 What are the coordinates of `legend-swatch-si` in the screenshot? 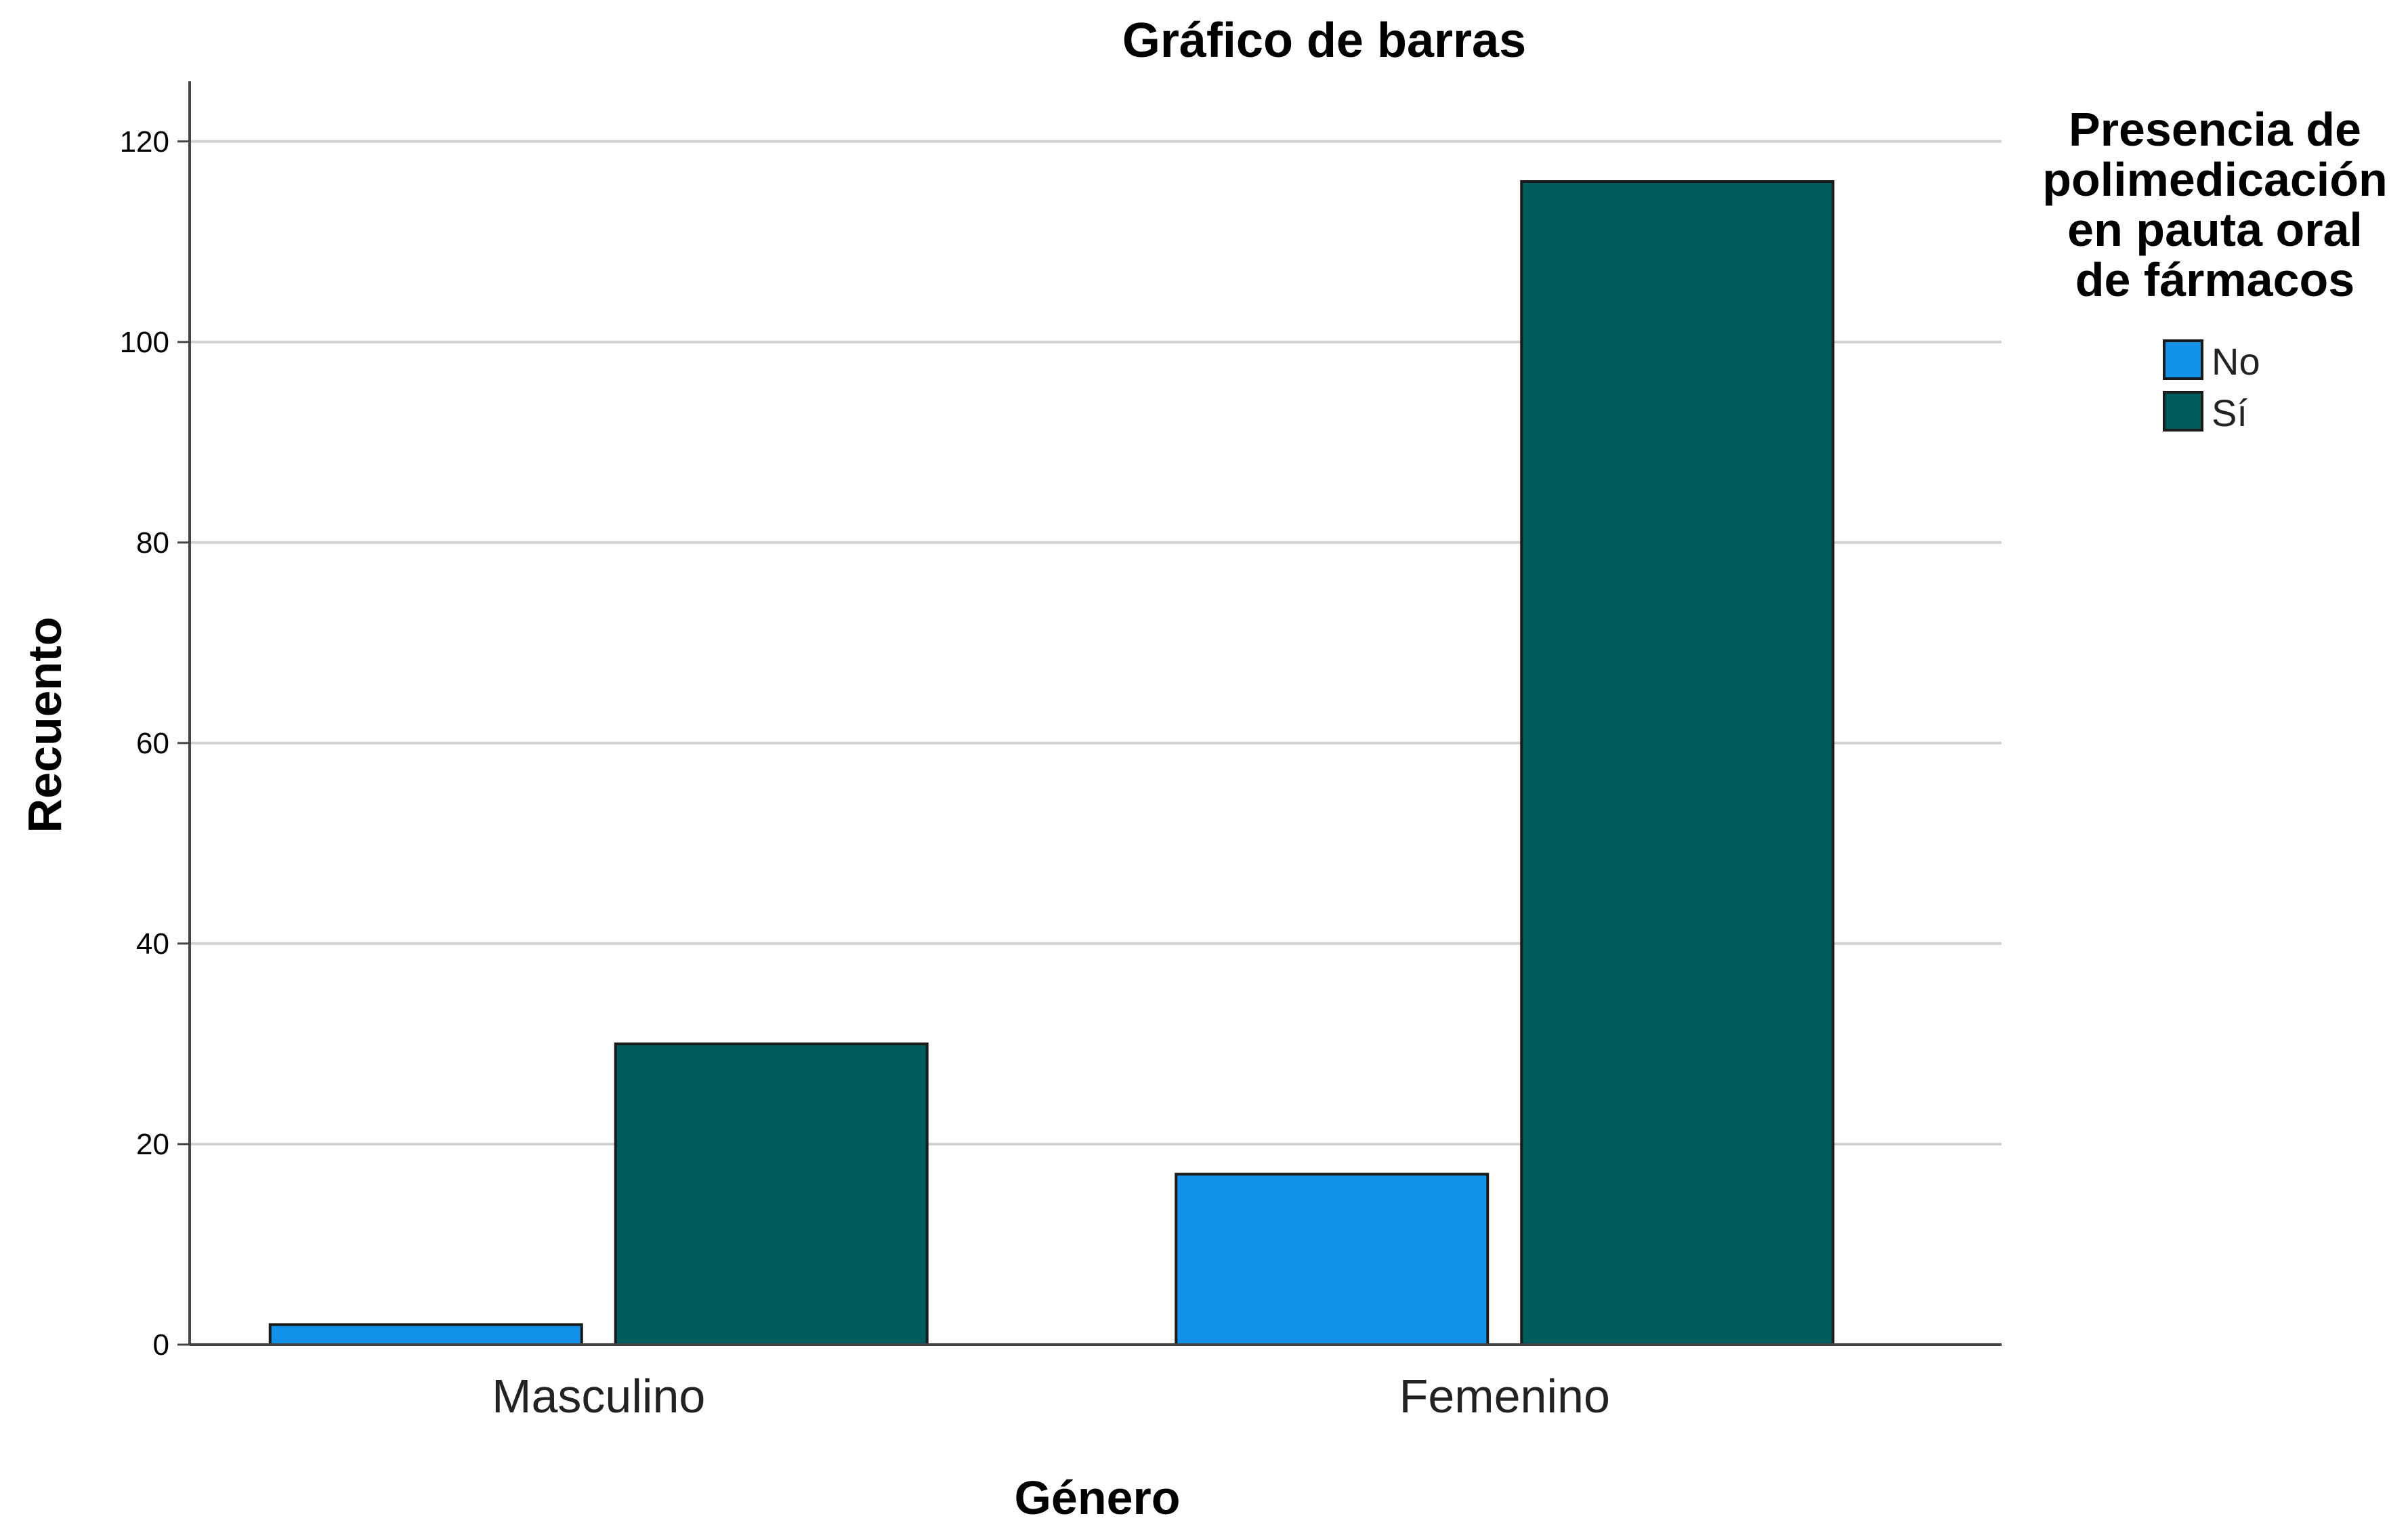 It's located at (2183, 411).